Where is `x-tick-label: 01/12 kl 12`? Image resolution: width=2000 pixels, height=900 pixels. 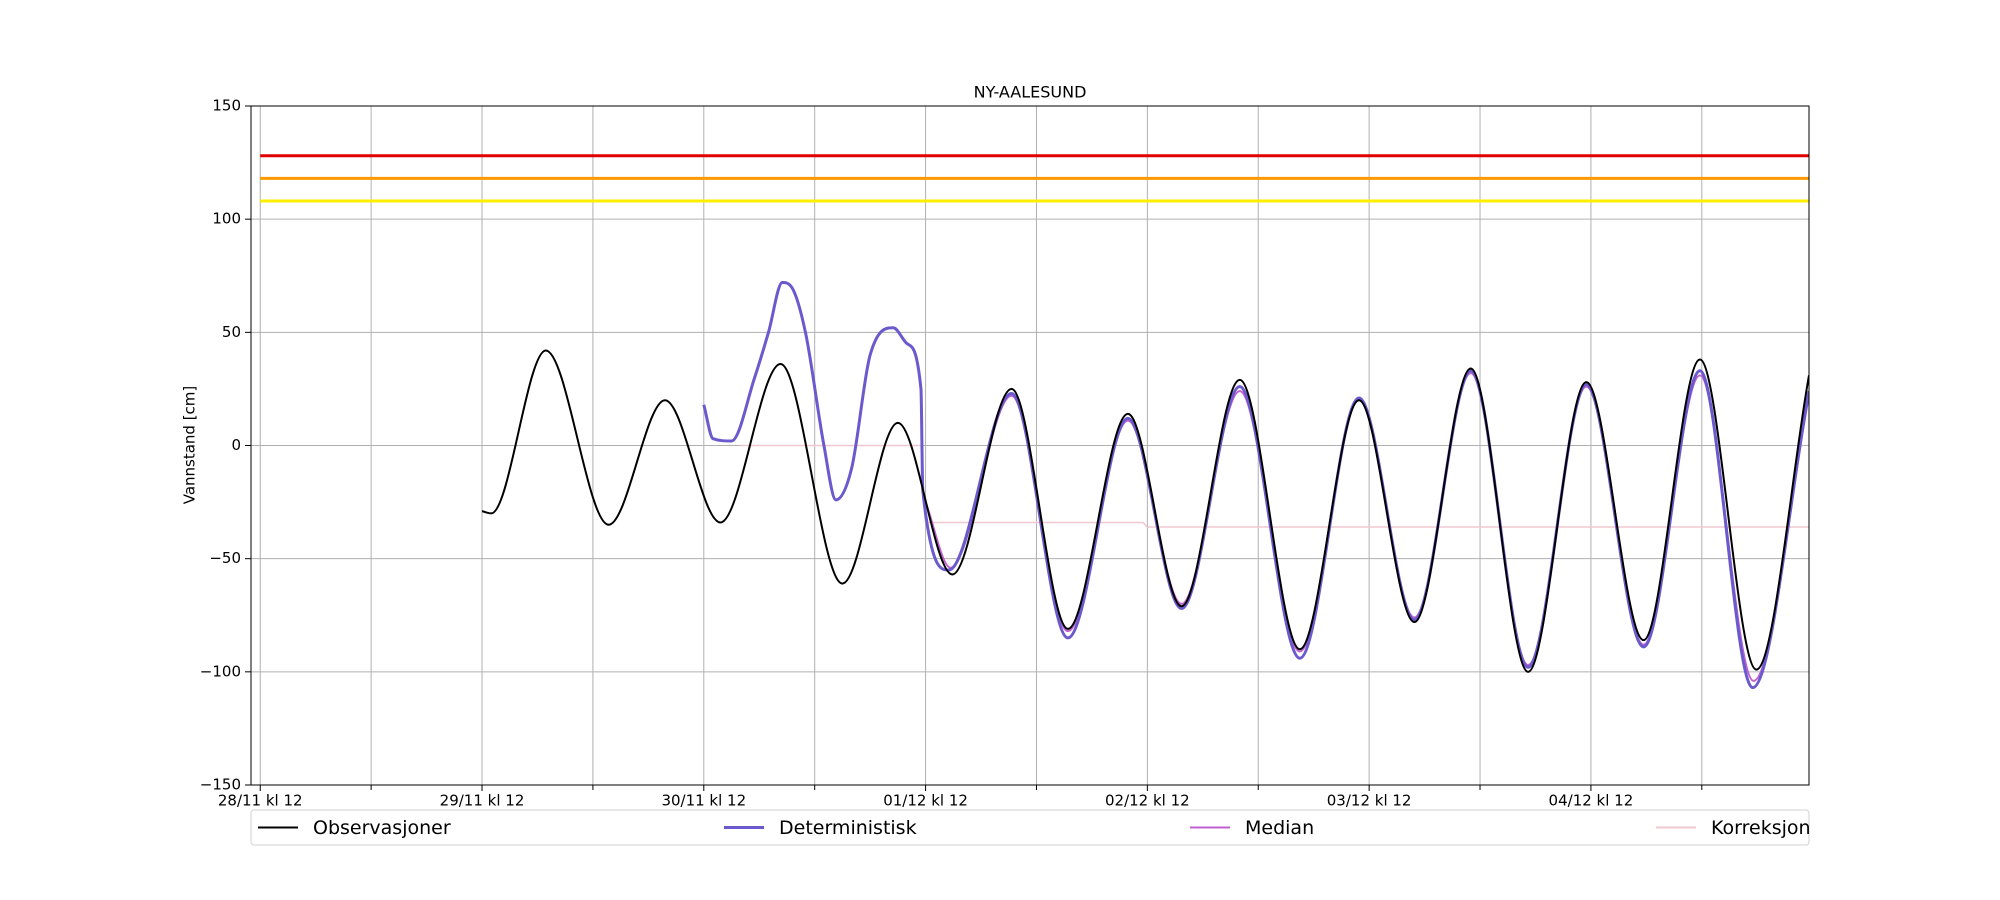
x-tick-label: 01/12 kl 12 is located at coordinates (925, 801).